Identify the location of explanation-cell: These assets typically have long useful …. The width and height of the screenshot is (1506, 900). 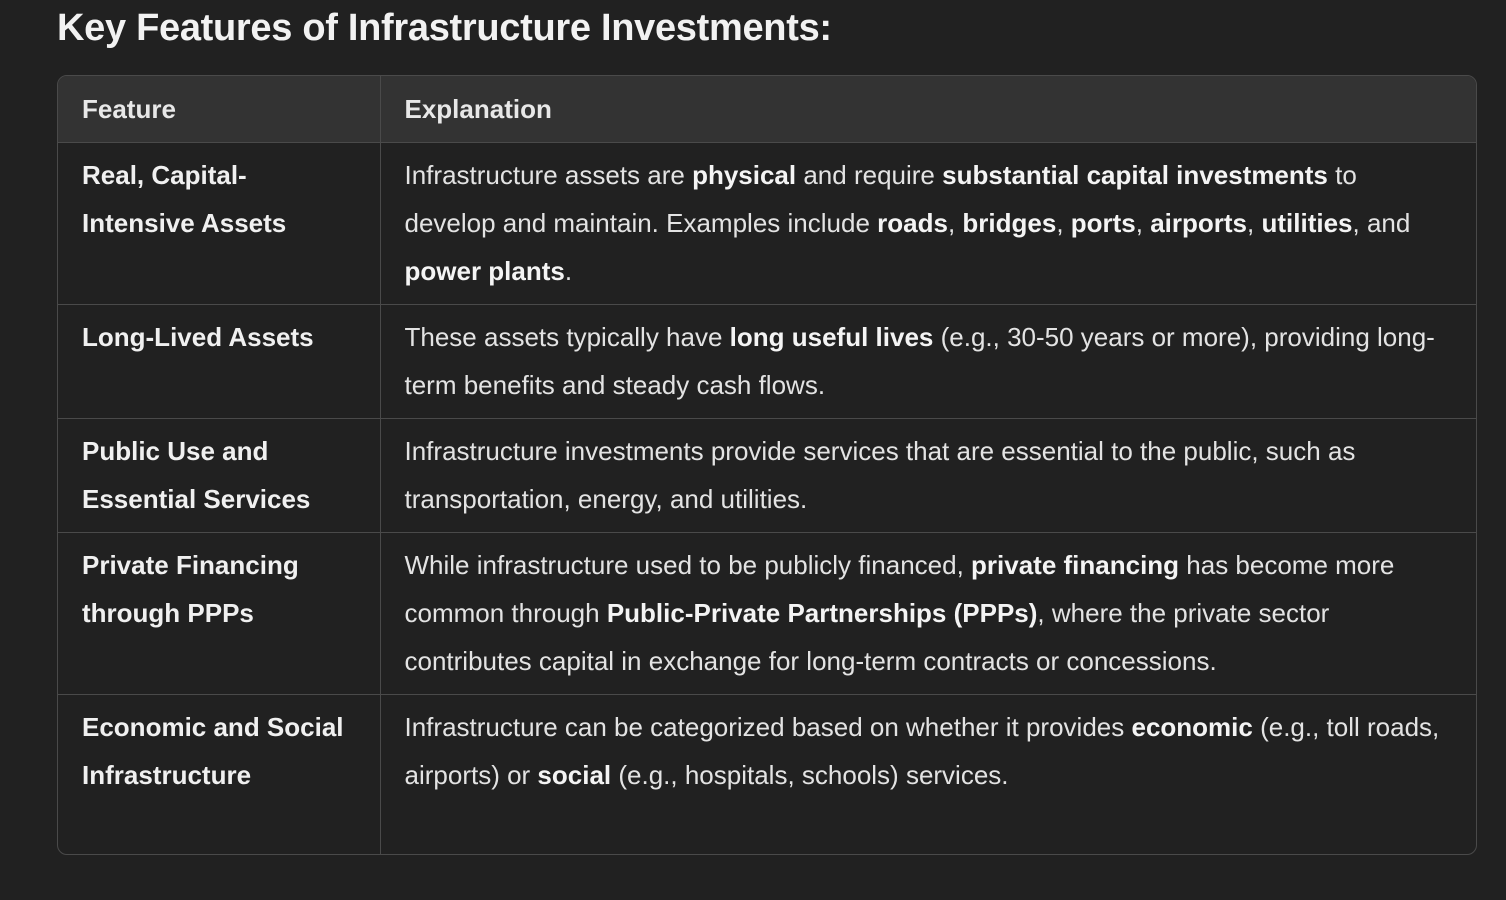
(928, 361).